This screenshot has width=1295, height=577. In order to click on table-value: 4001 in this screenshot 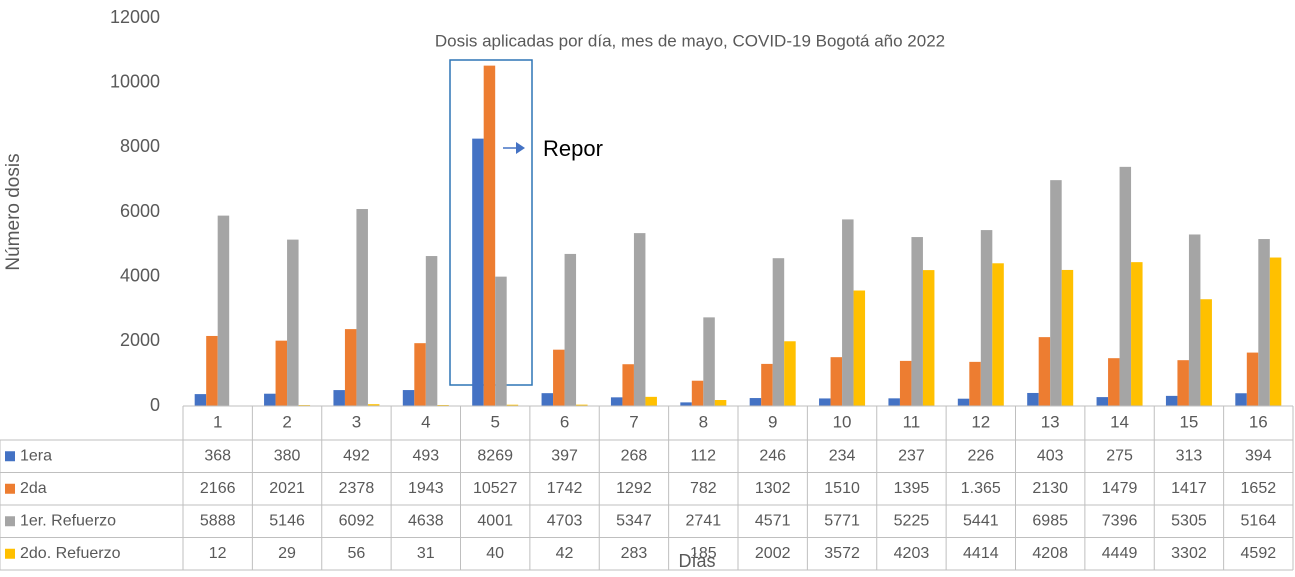, I will do `click(495, 520)`.